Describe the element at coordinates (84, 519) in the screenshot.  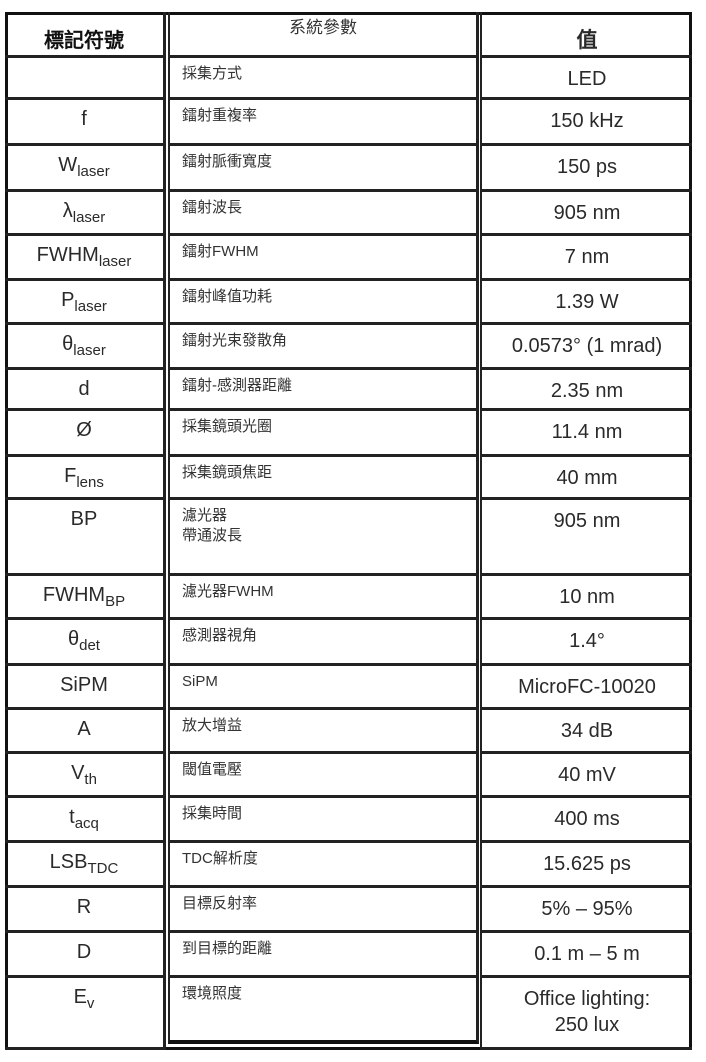
I see `symbol: BP` at that location.